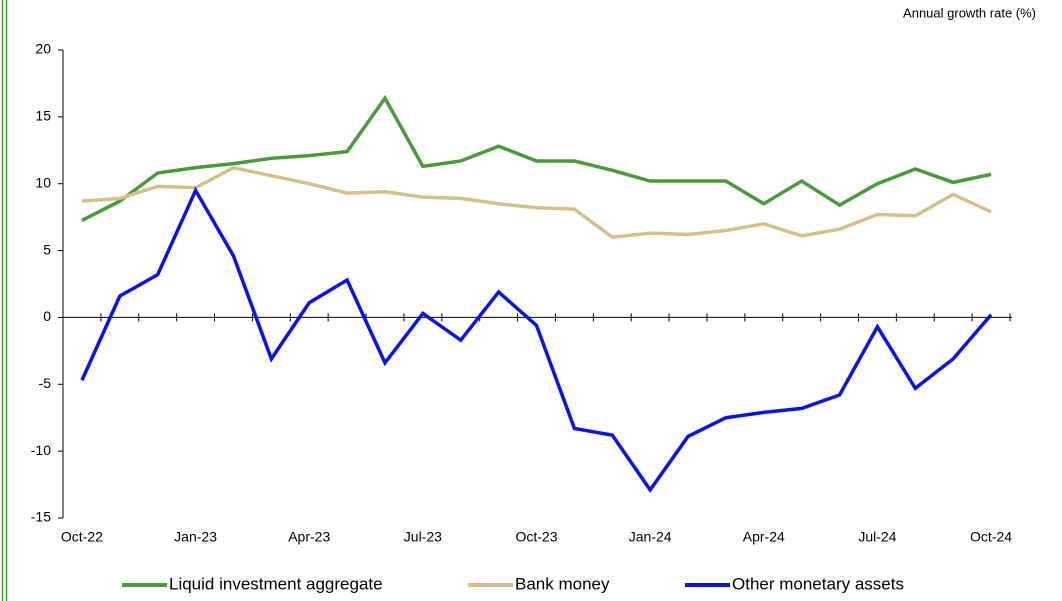 This screenshot has width=1062, height=601. I want to click on y-tick-label: 20, so click(43, 49).